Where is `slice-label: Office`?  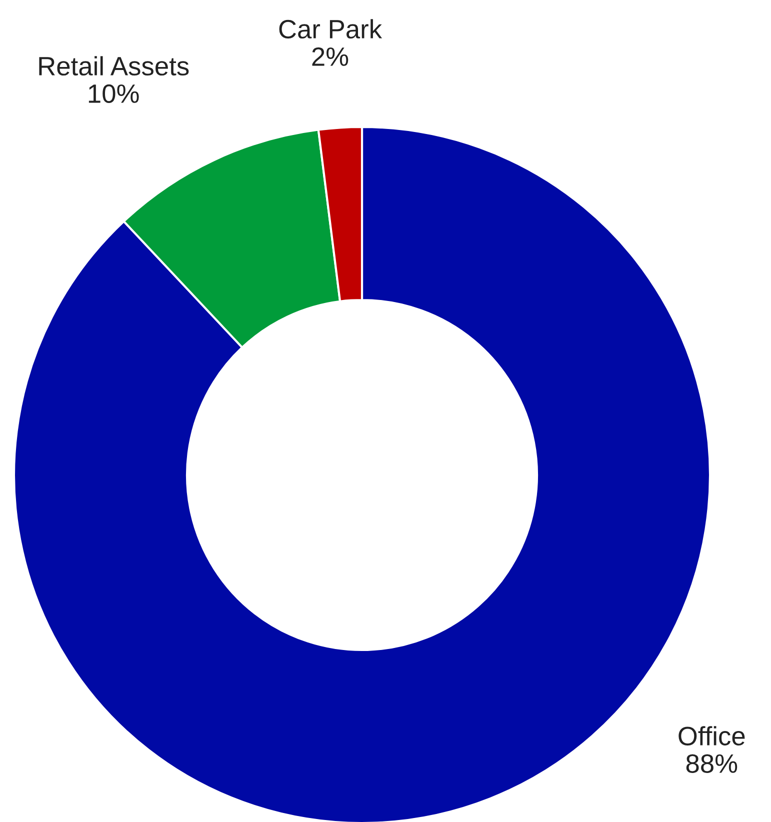
slice-label: Office is located at coordinates (711, 736).